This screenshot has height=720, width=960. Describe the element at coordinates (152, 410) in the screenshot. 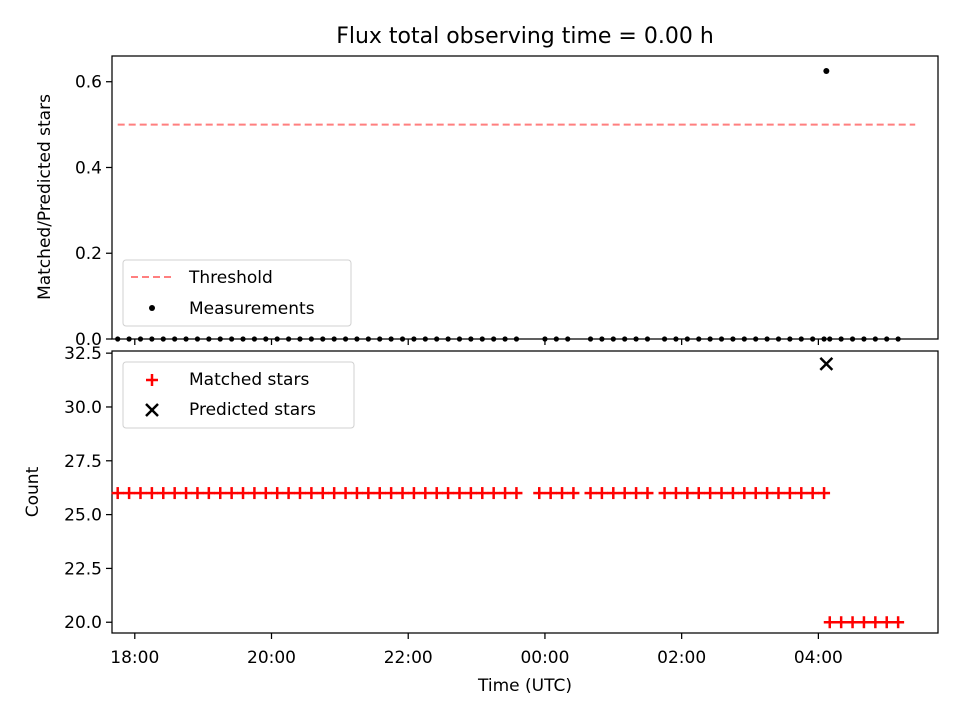

I see `predicted-legend-swatch` at that location.